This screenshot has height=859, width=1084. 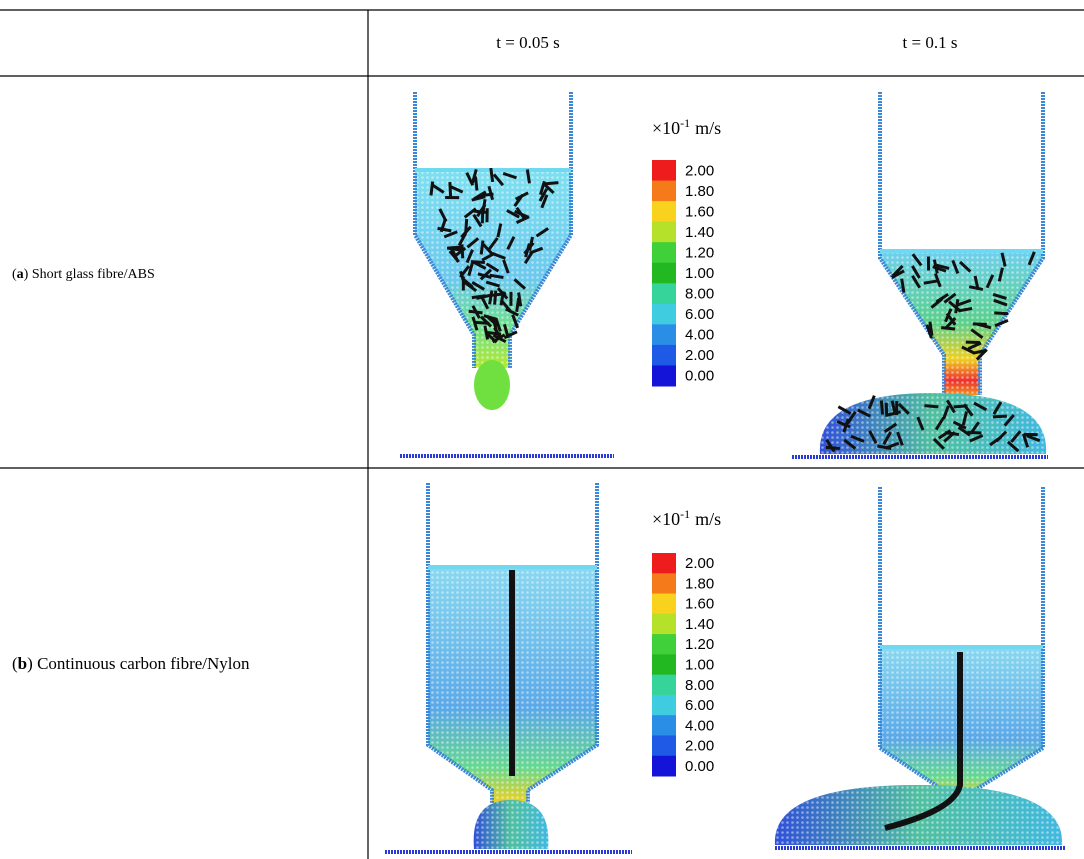 I want to click on header-cell: t = 0.1 s, so click(x=930, y=42).